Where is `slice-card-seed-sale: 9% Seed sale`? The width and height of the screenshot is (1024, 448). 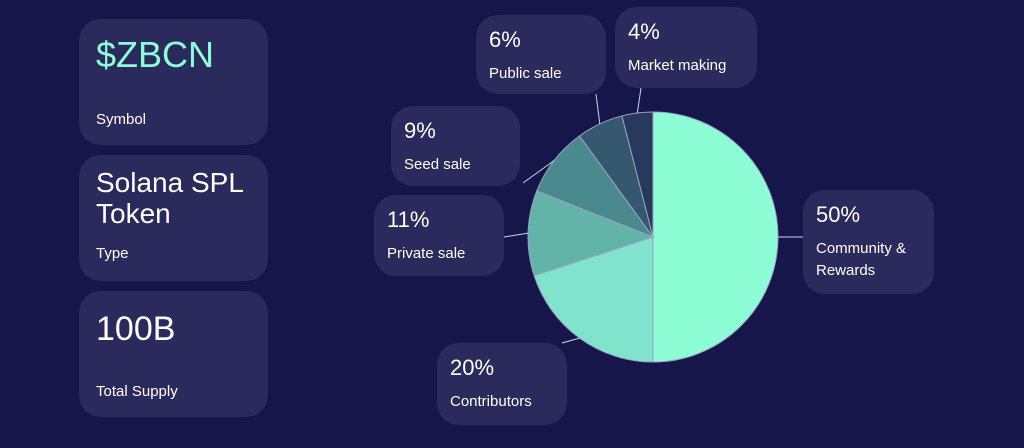 slice-card-seed-sale: 9% Seed sale is located at coordinates (455, 146).